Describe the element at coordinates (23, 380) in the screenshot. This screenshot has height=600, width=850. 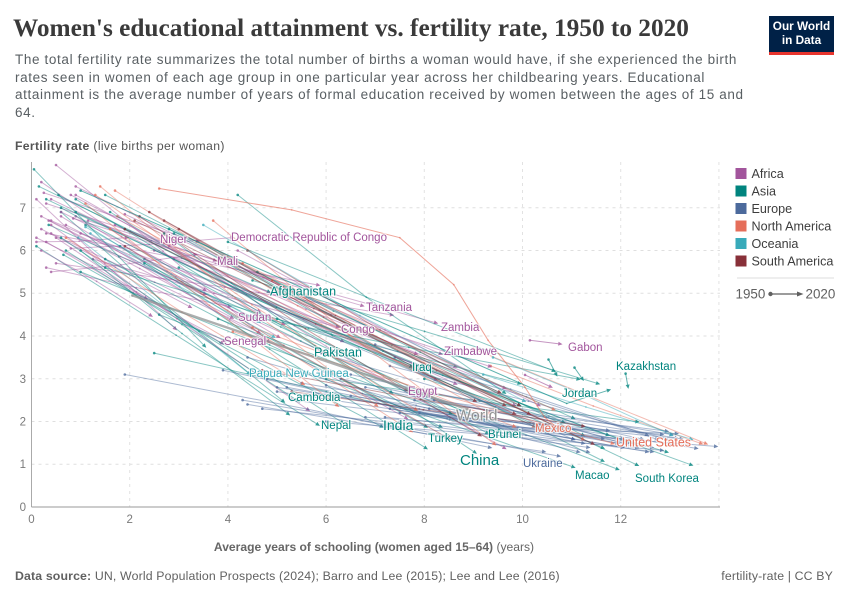
I see `svg-text: 3` at that location.